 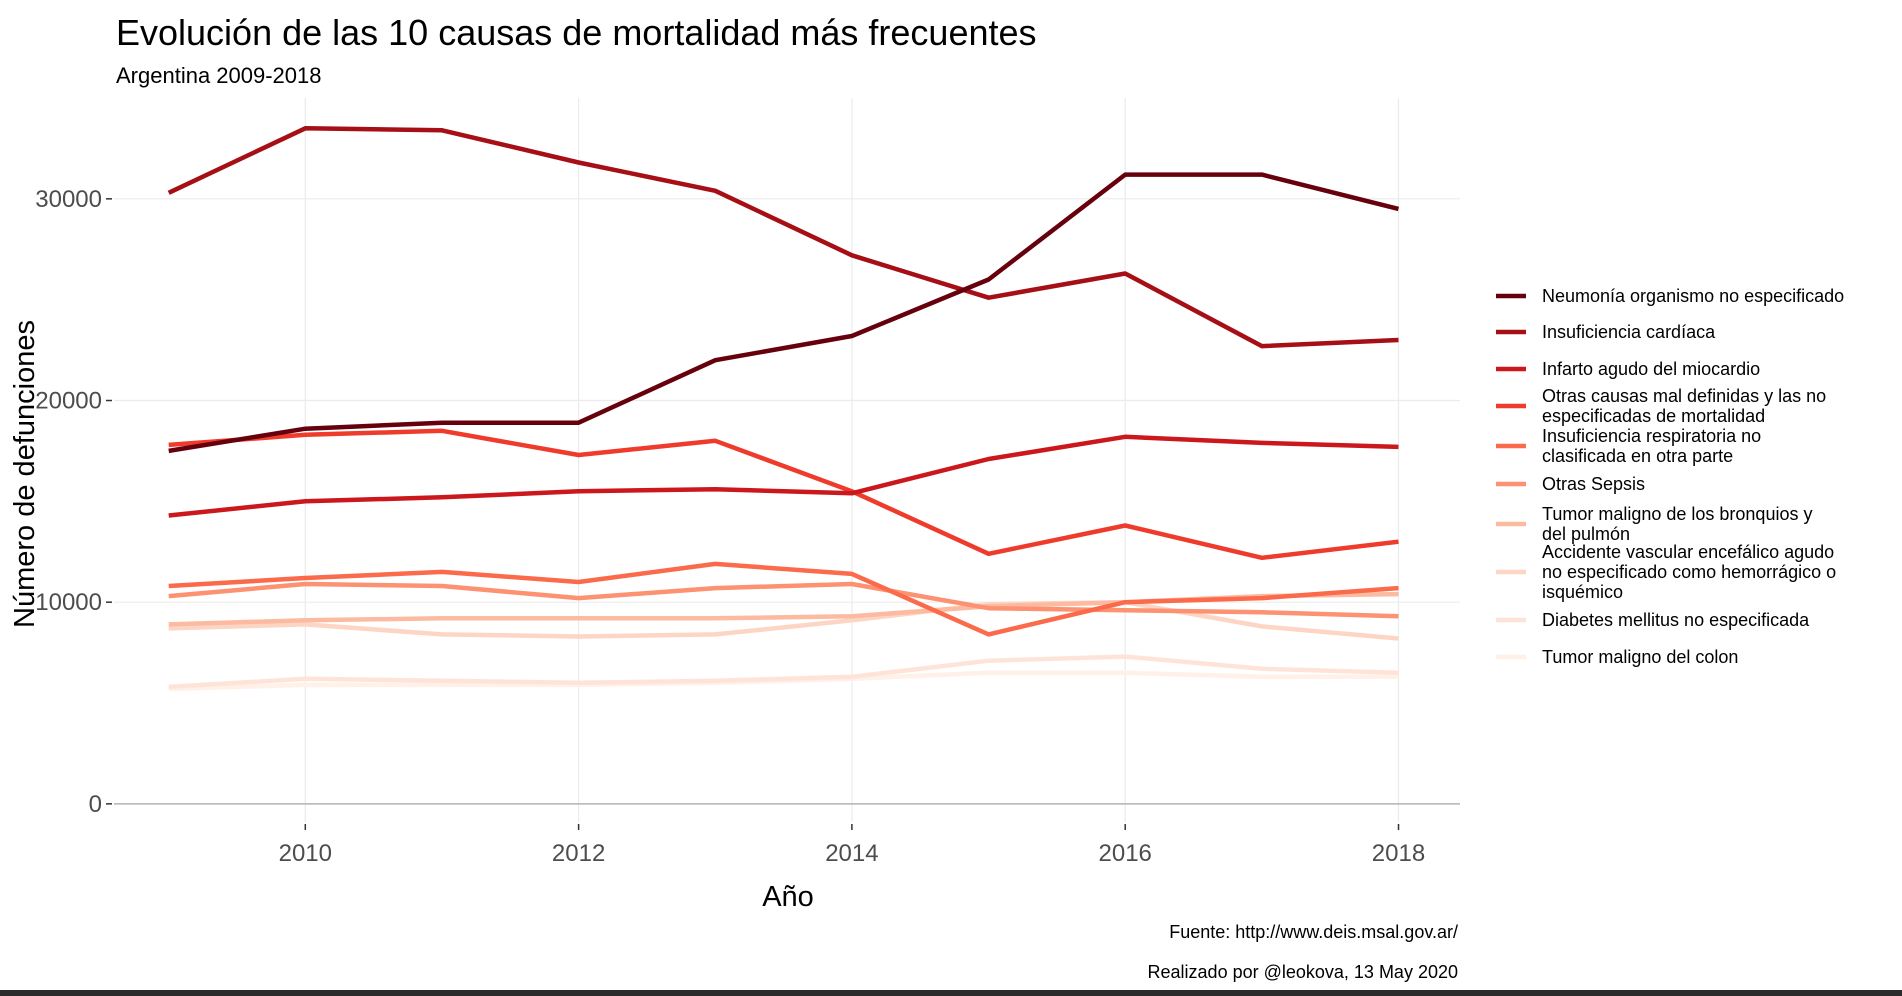 What do you see at coordinates (1676, 620) in the screenshot?
I see `legend-label: Diabetes mellitus no especificada` at bounding box center [1676, 620].